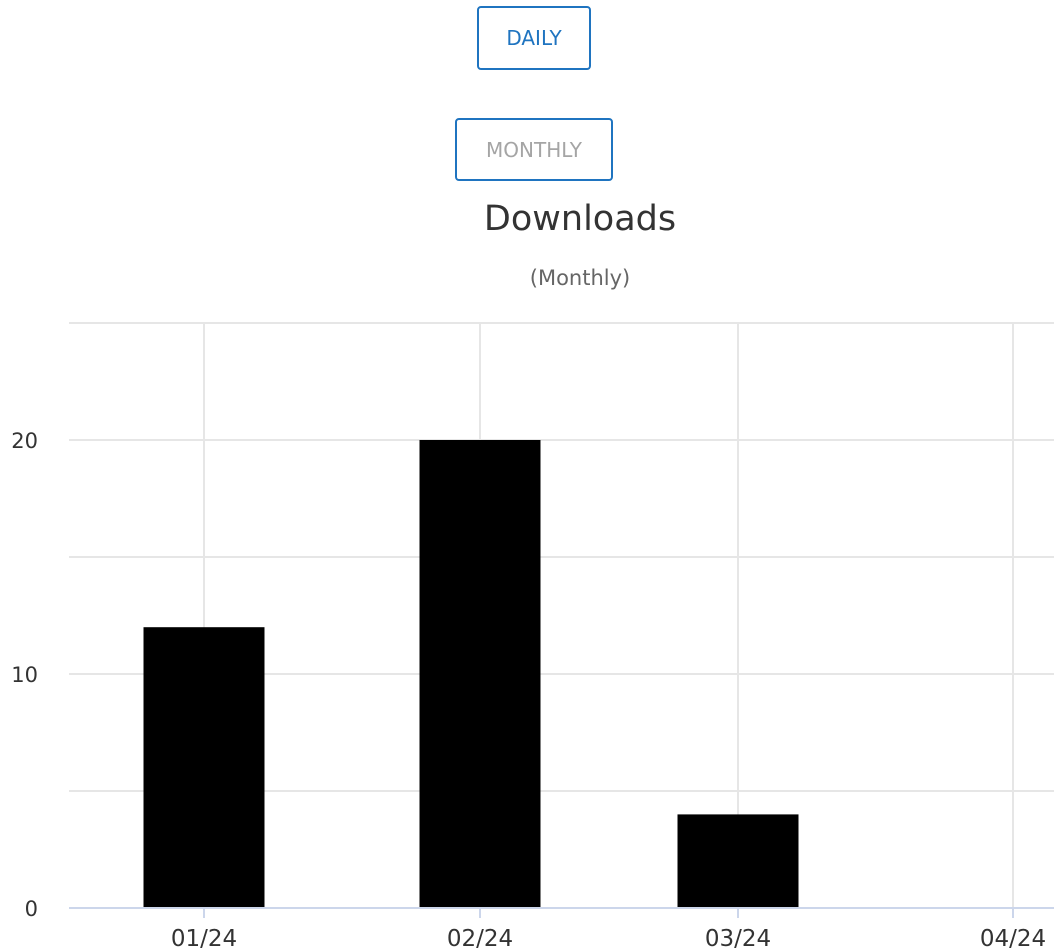 This screenshot has height=952, width=1054. I want to click on daily-toggle-button: DAILY, so click(534, 38).